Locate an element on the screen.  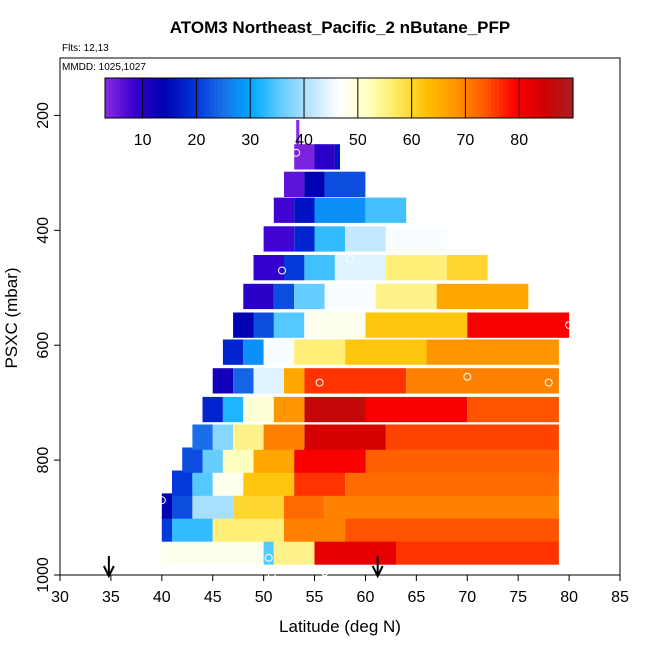
x-tick-label: 30 is located at coordinates (60, 597).